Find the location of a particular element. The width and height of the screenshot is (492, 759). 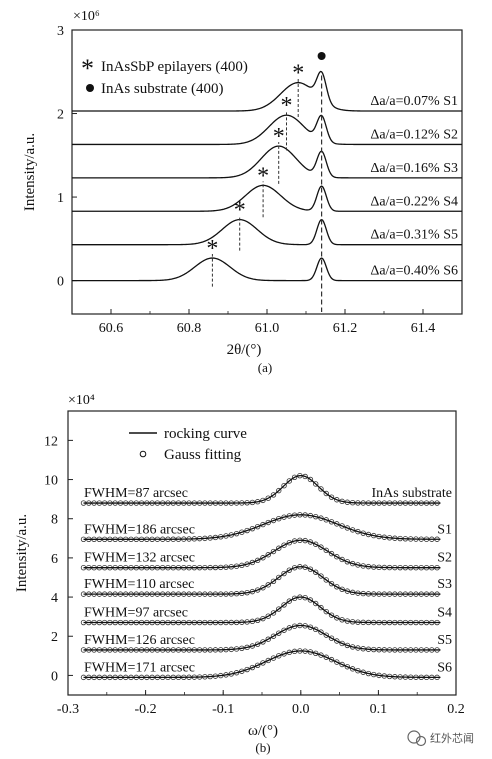

y-tick-label: 10 is located at coordinates (51, 481).